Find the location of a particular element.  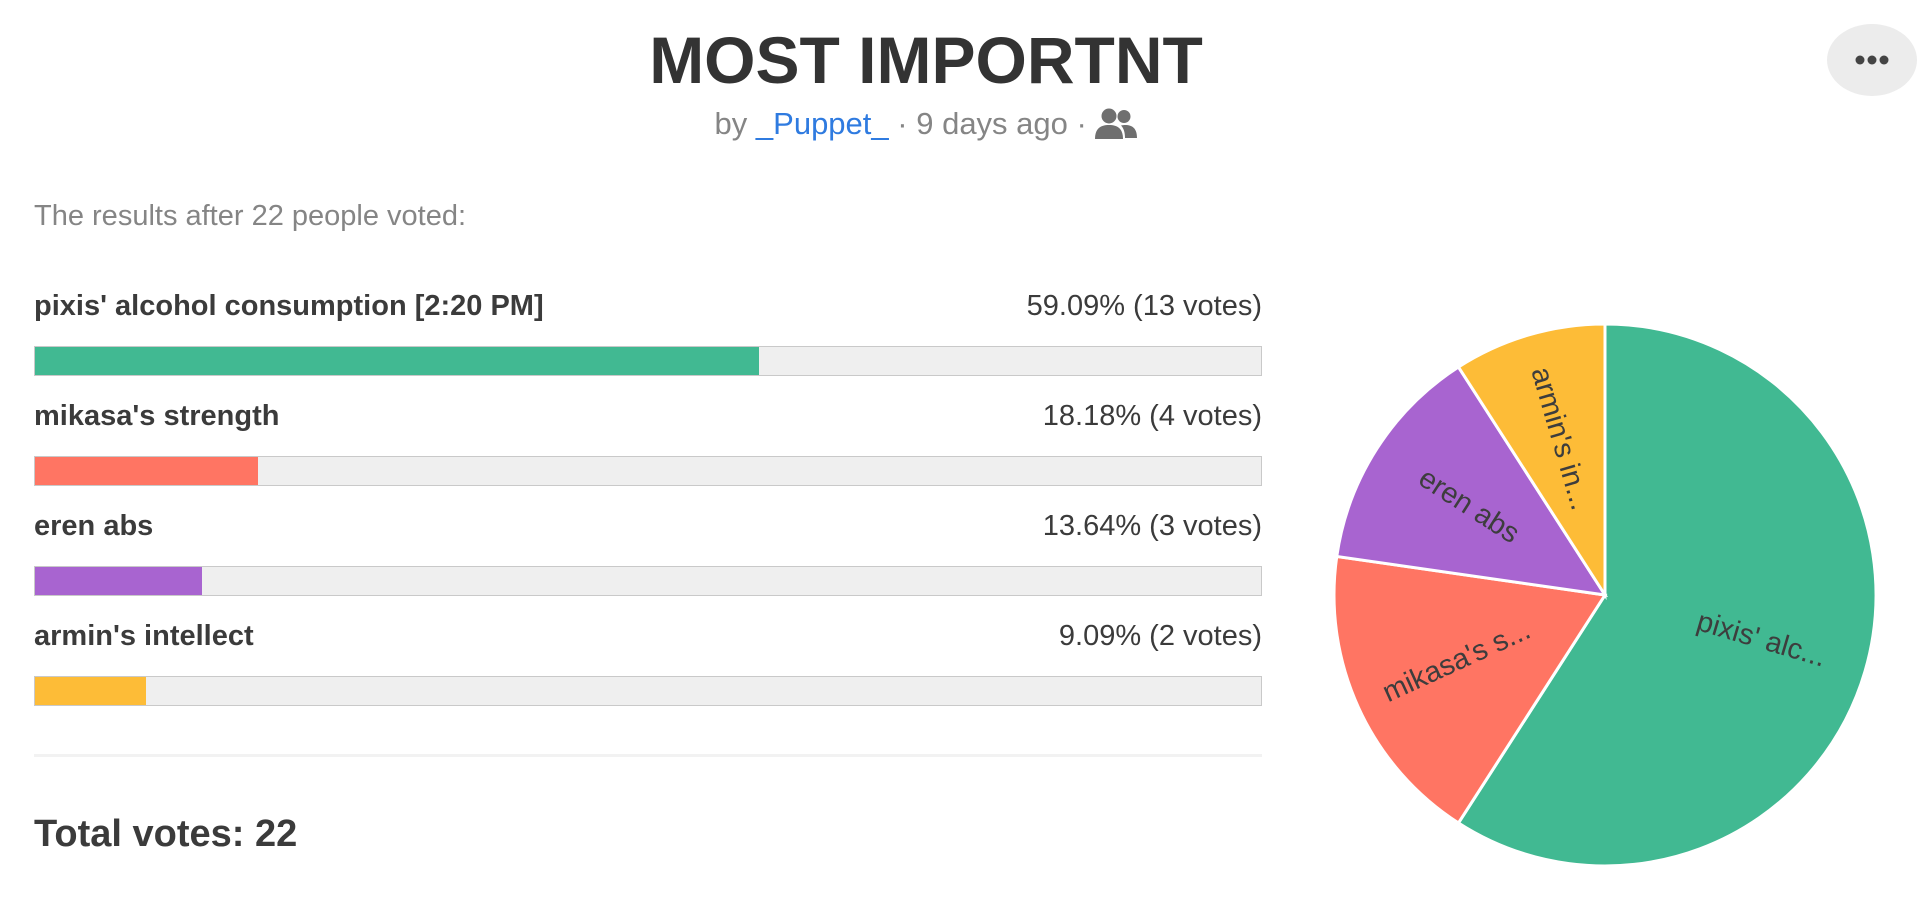

result-option: armin's intellect 9.09% (2 votes) is located at coordinates (648, 675).